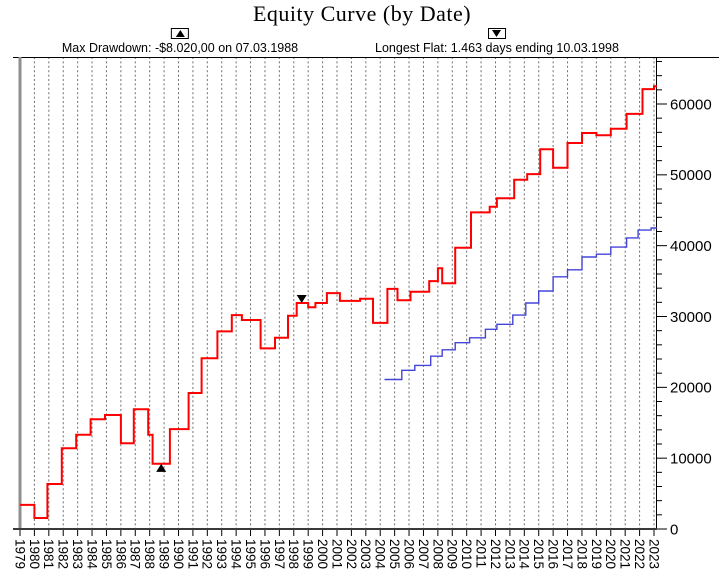 This screenshot has height=577, width=724. I want to click on y-axis: 0 10000 20000 30000 40000 50000 60000, so click(684, 299).